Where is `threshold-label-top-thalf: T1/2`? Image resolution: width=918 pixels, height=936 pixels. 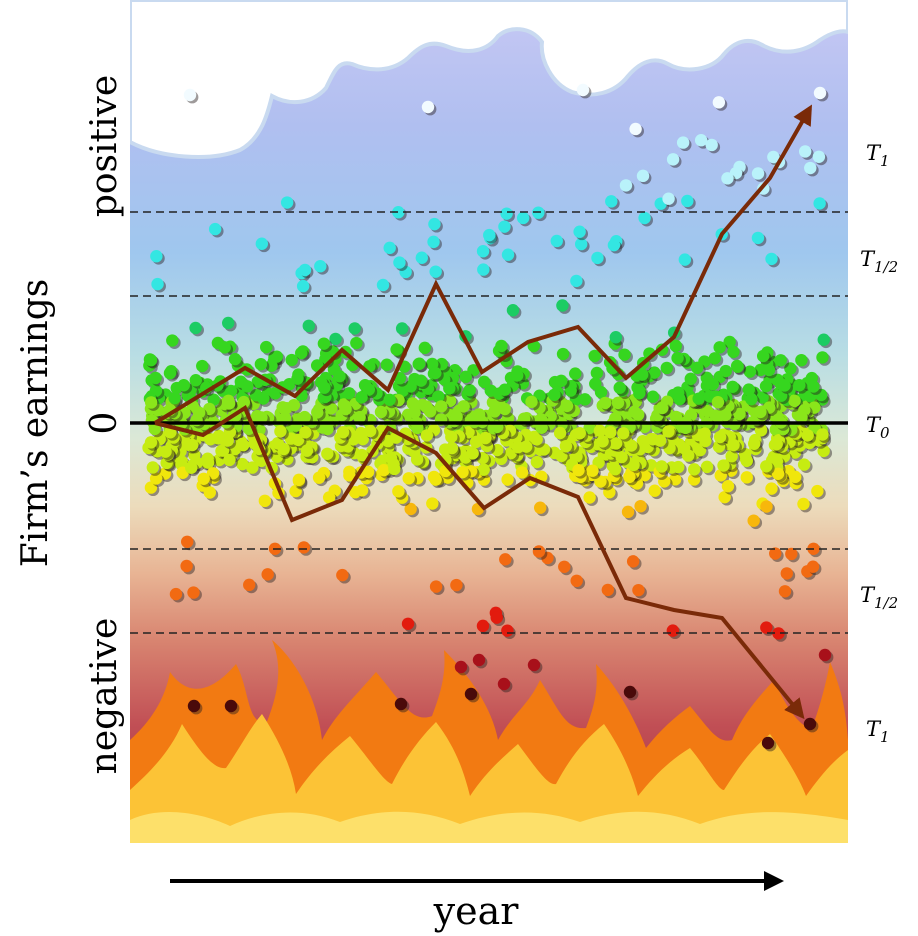 threshold-label-top-thalf: T1/2 is located at coordinates (879, 261).